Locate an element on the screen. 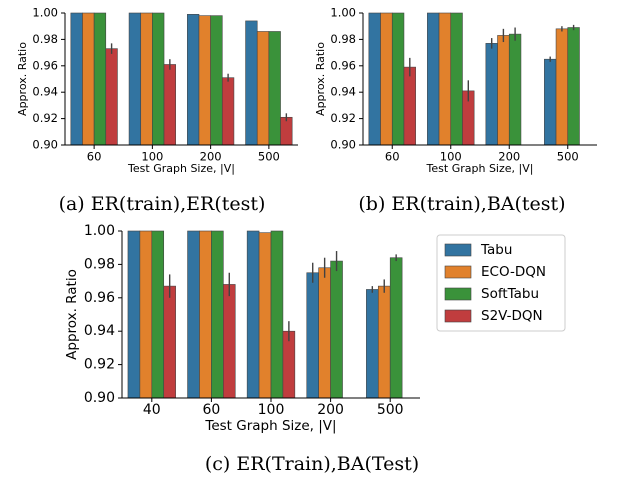 This screenshot has width=625, height=486. legend-label: Tabu is located at coordinates (496, 250).